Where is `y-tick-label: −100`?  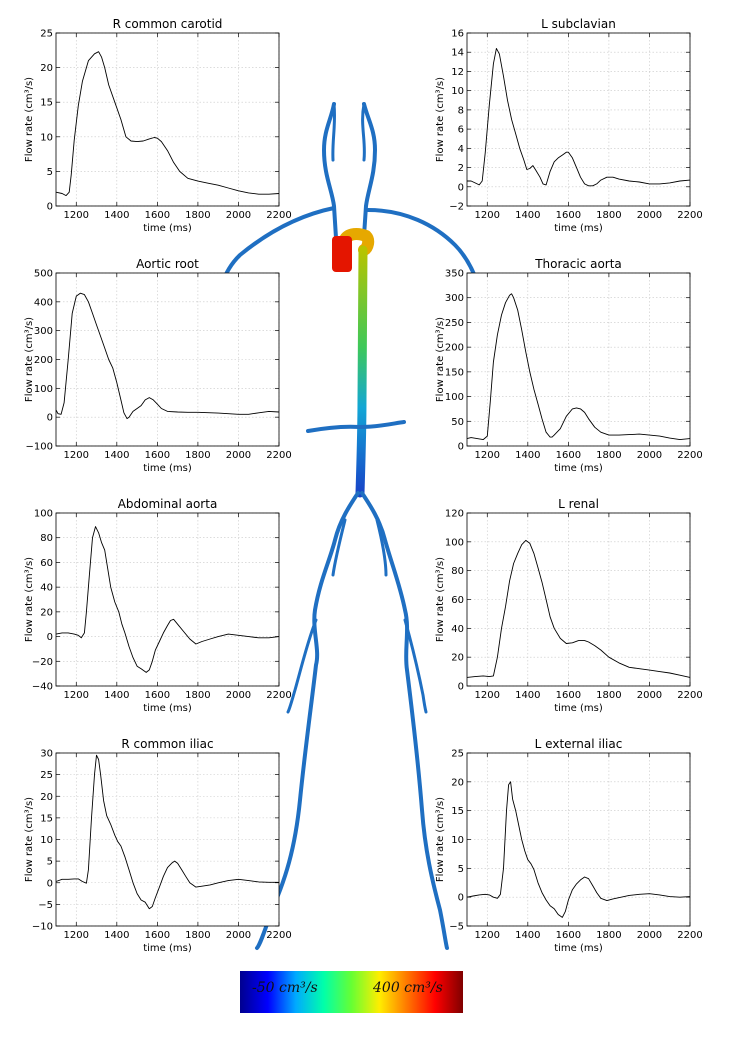 y-tick-label: −100 is located at coordinates (39, 447).